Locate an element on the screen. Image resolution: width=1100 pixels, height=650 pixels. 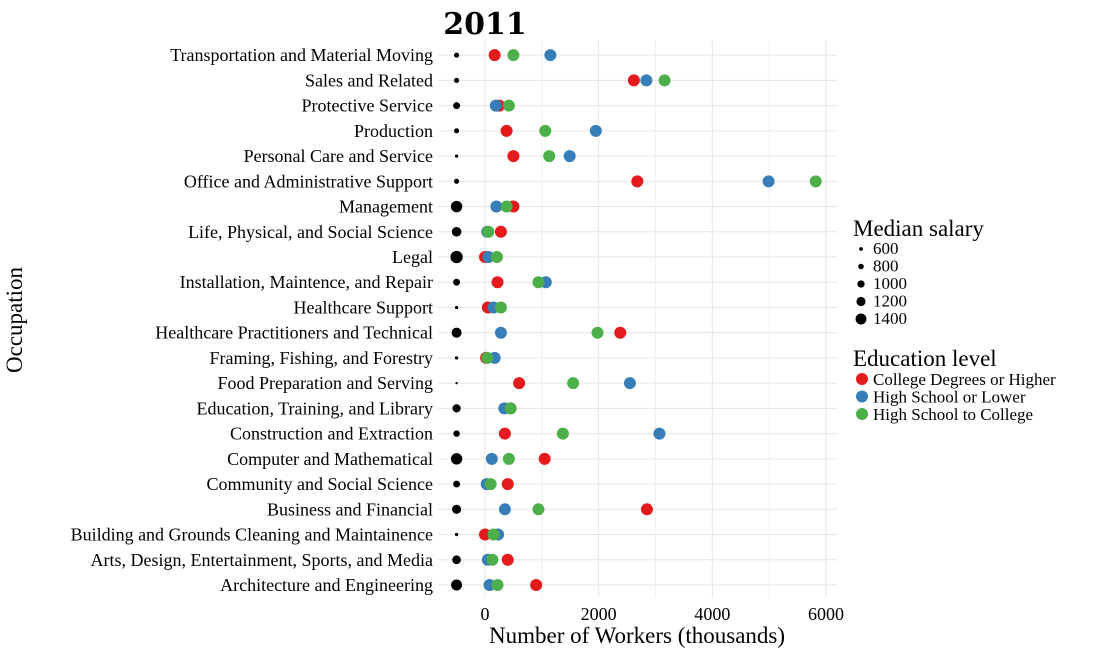
y-tick-label: Protective Service is located at coordinates (367, 106).